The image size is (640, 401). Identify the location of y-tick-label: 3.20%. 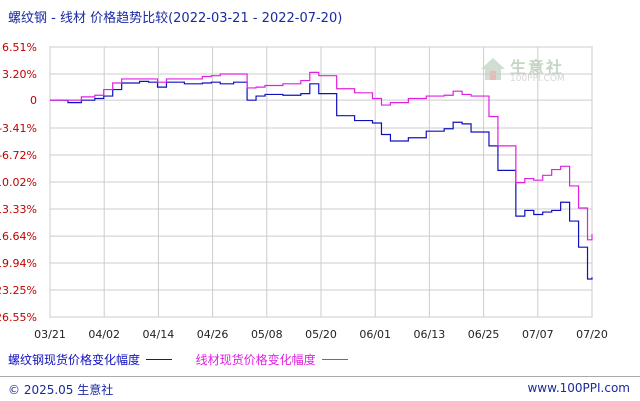
(19, 74).